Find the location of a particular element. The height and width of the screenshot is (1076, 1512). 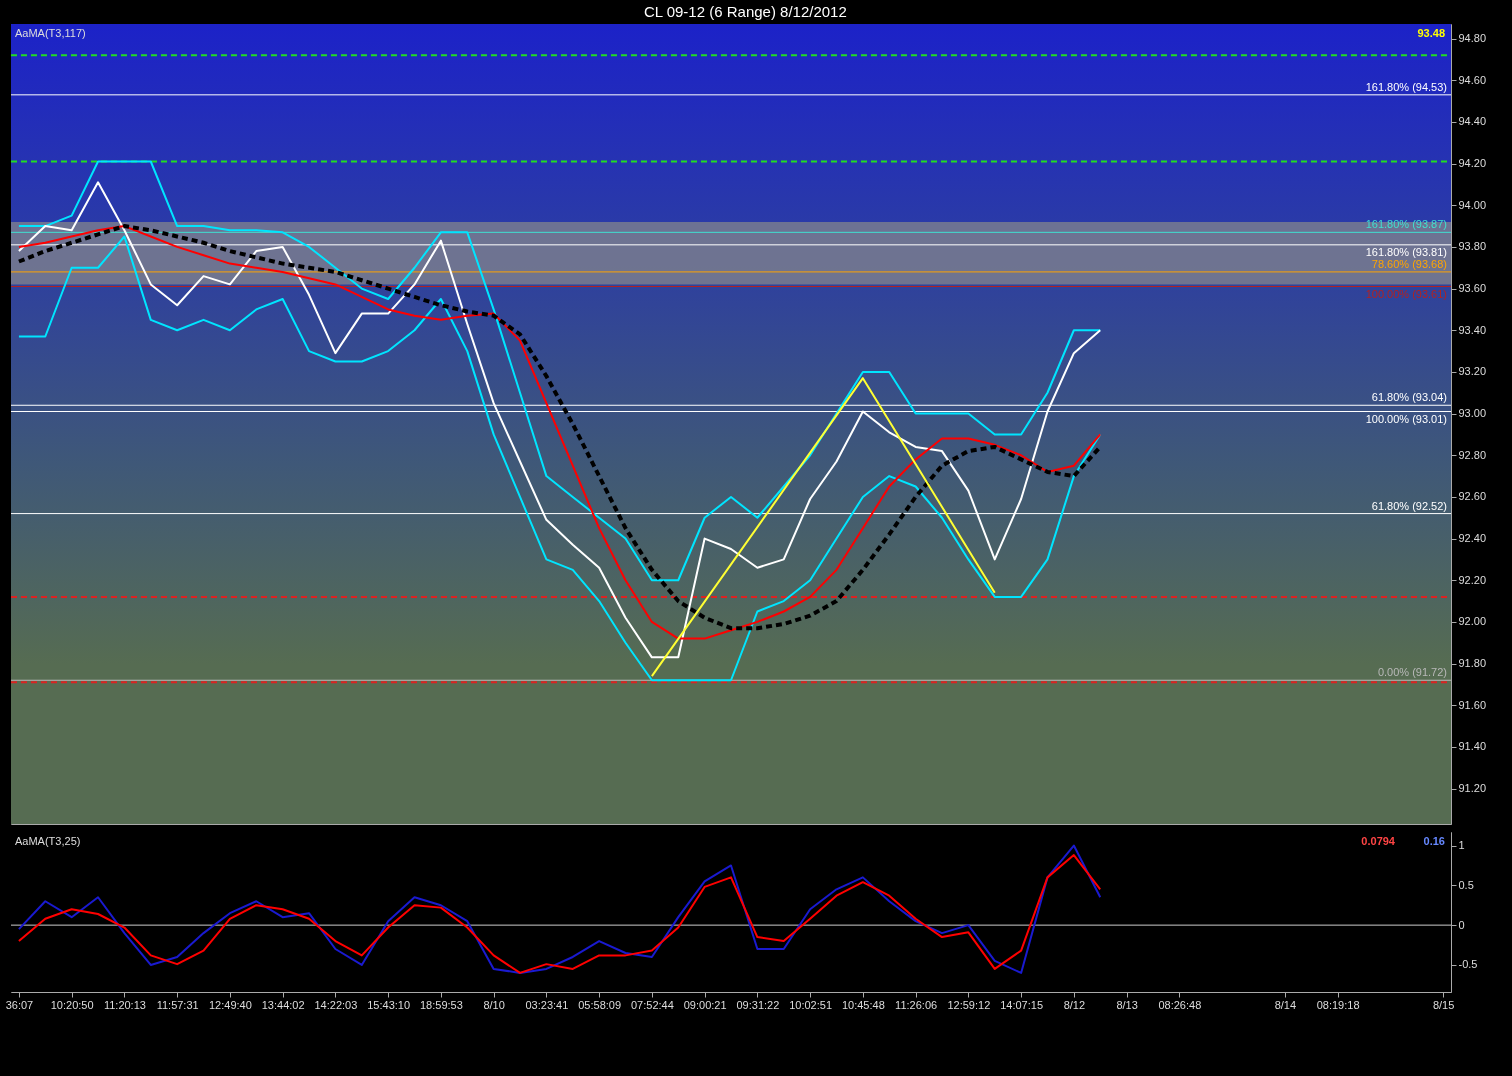

x-tick-label: 09:00:21 is located at coordinates (705, 1004).